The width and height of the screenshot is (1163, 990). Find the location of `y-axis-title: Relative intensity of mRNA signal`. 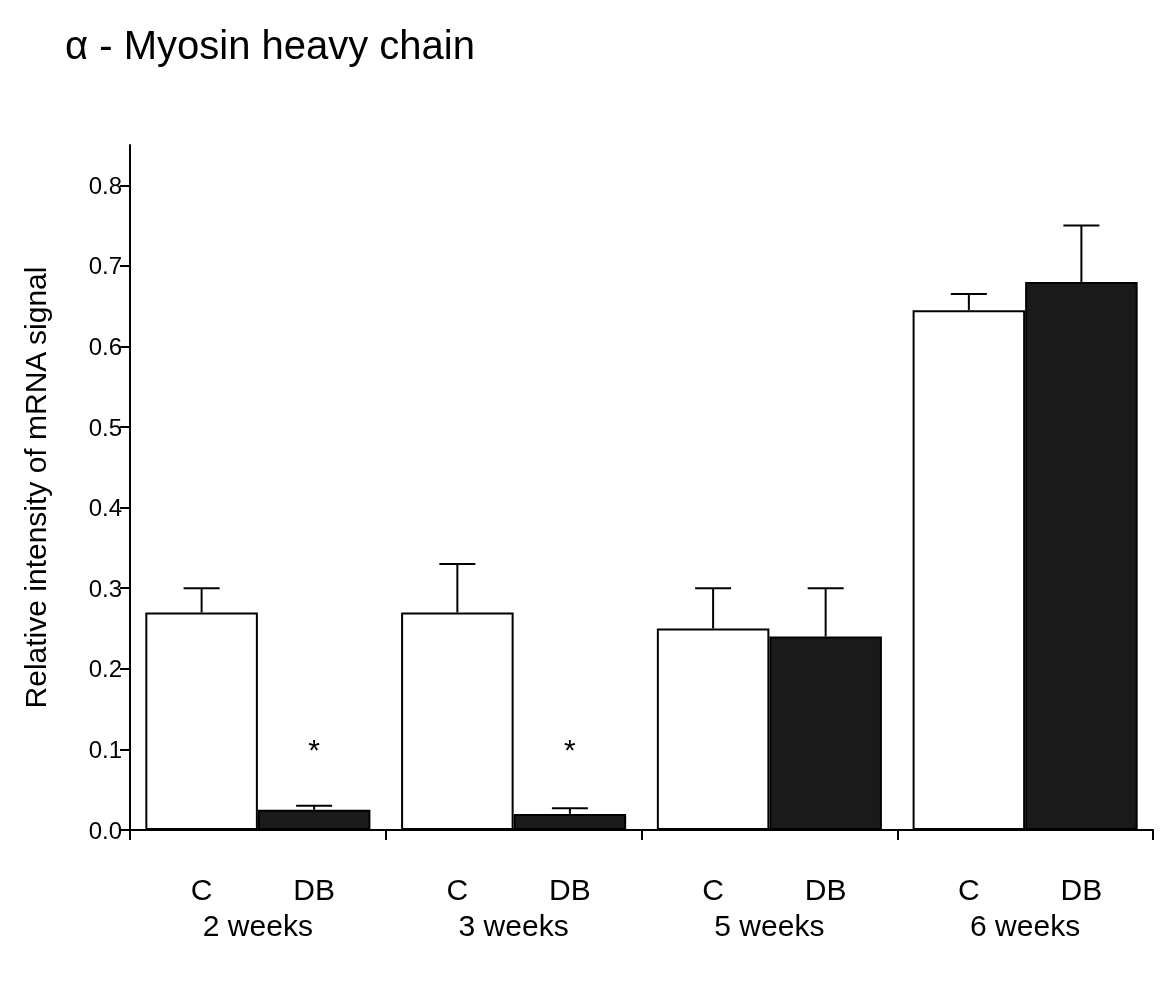

y-axis-title: Relative intensity of mRNA signal is located at coordinates (35, 487).